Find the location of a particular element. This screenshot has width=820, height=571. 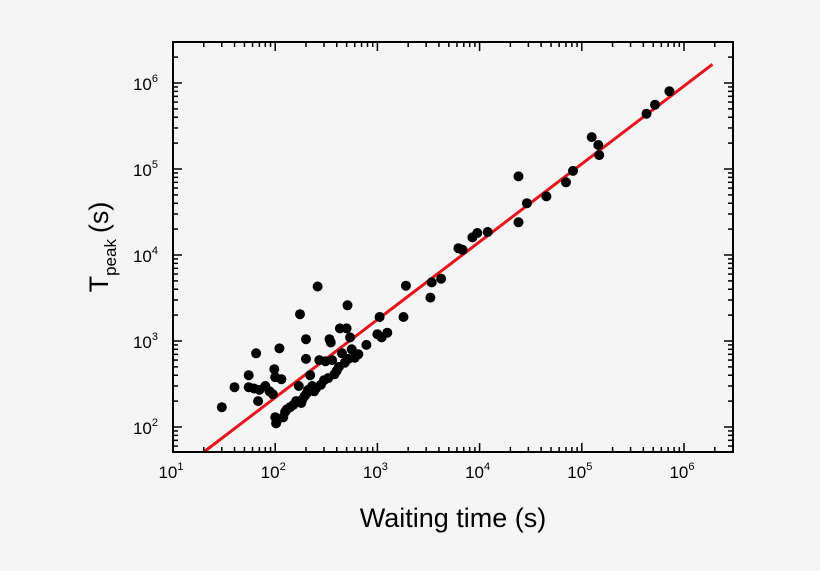

y-tick-label: 10⁶ is located at coordinates (145, 83).